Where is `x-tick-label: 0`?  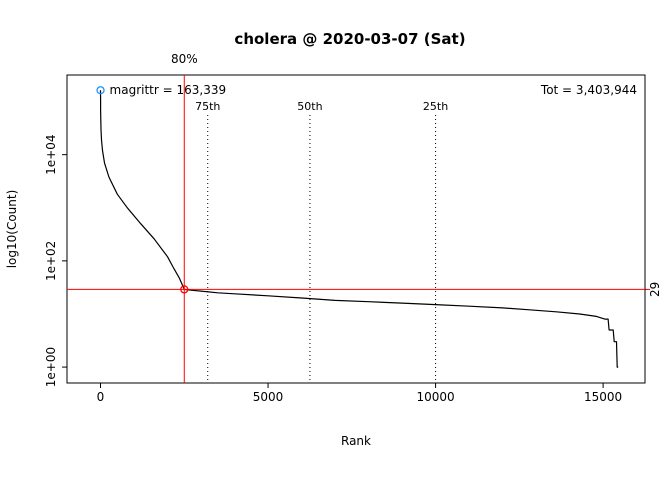 x-tick-label: 0 is located at coordinates (101, 397).